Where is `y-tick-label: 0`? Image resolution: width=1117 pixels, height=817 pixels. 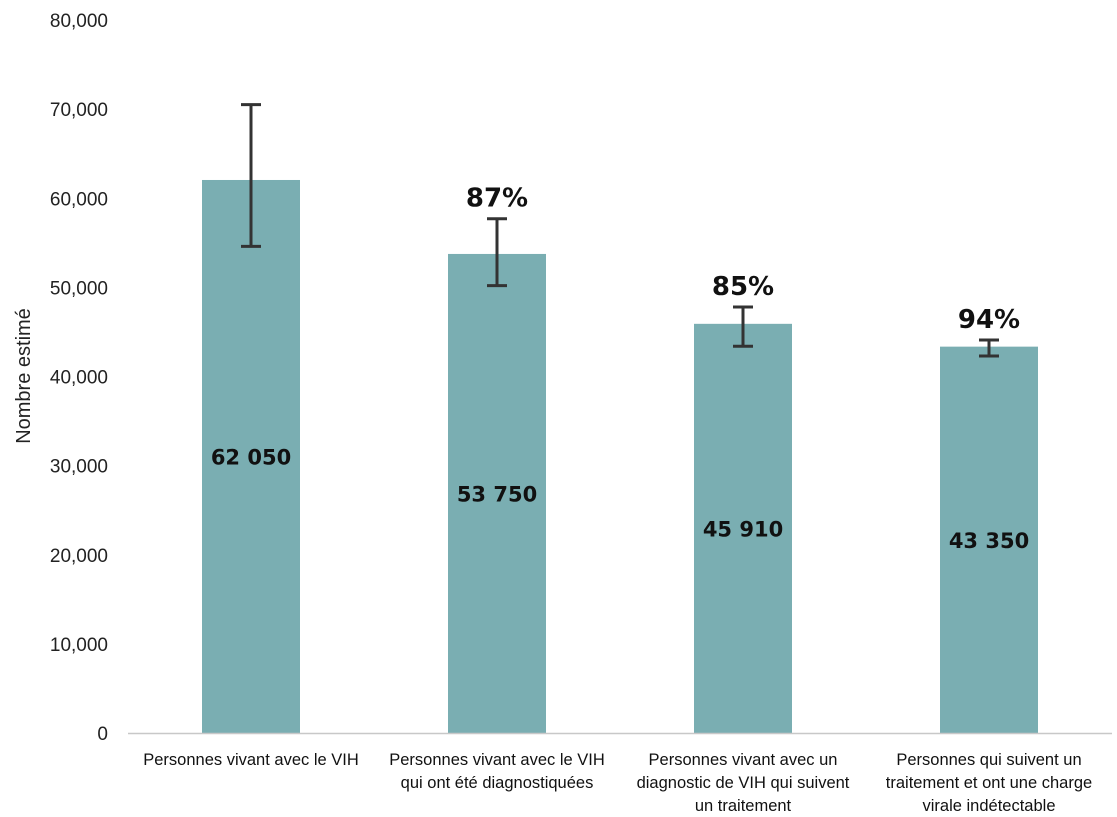 y-tick-label: 0 is located at coordinates (102, 734).